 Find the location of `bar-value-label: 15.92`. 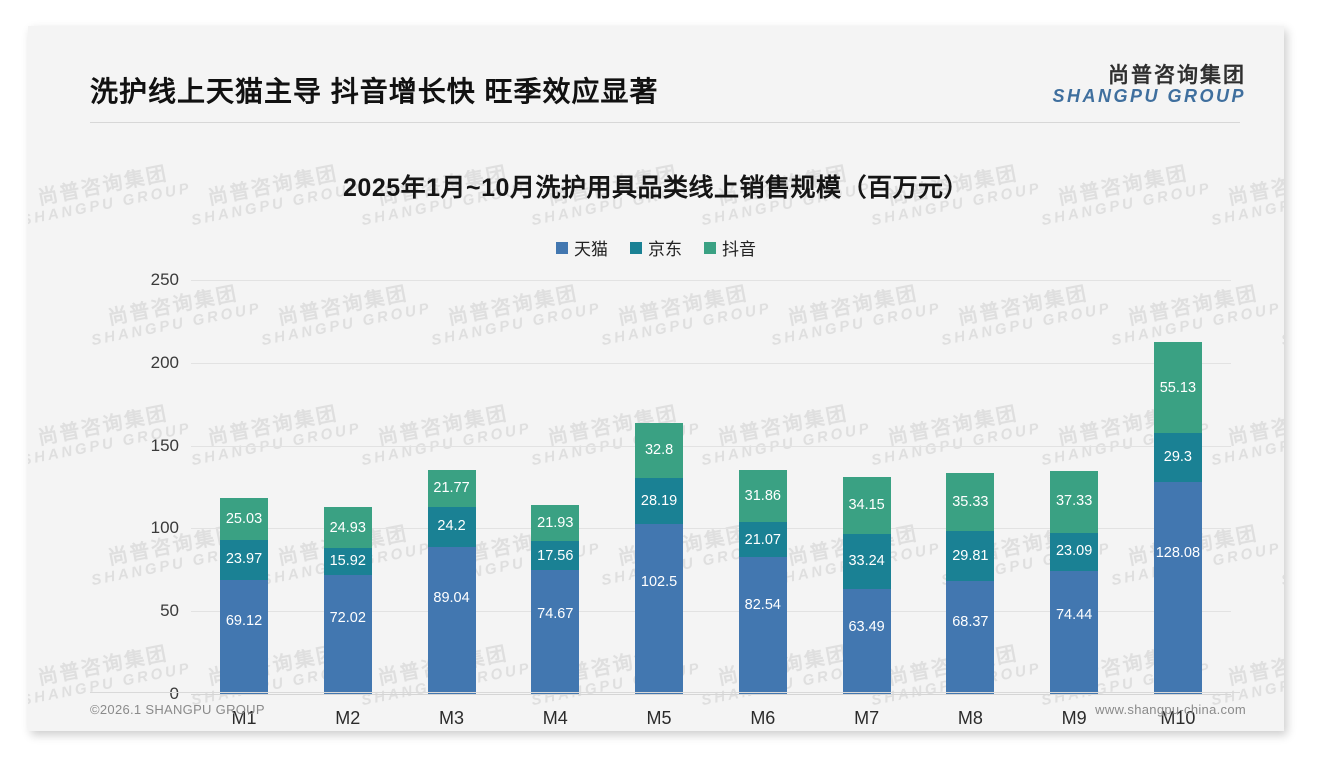

bar-value-label: 15.92 is located at coordinates (347, 561).